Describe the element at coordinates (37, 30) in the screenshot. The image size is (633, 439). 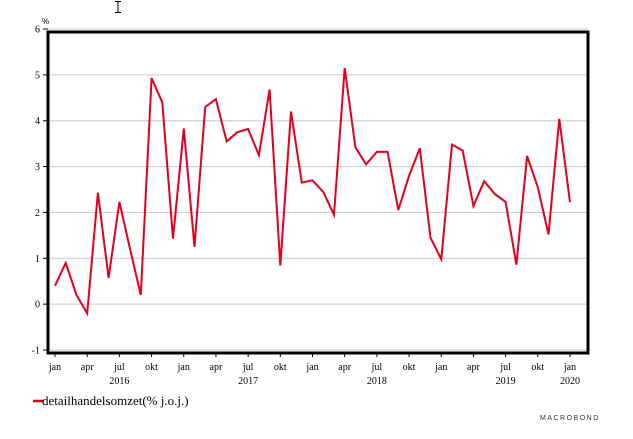
I see `y-tick-label: 6` at that location.